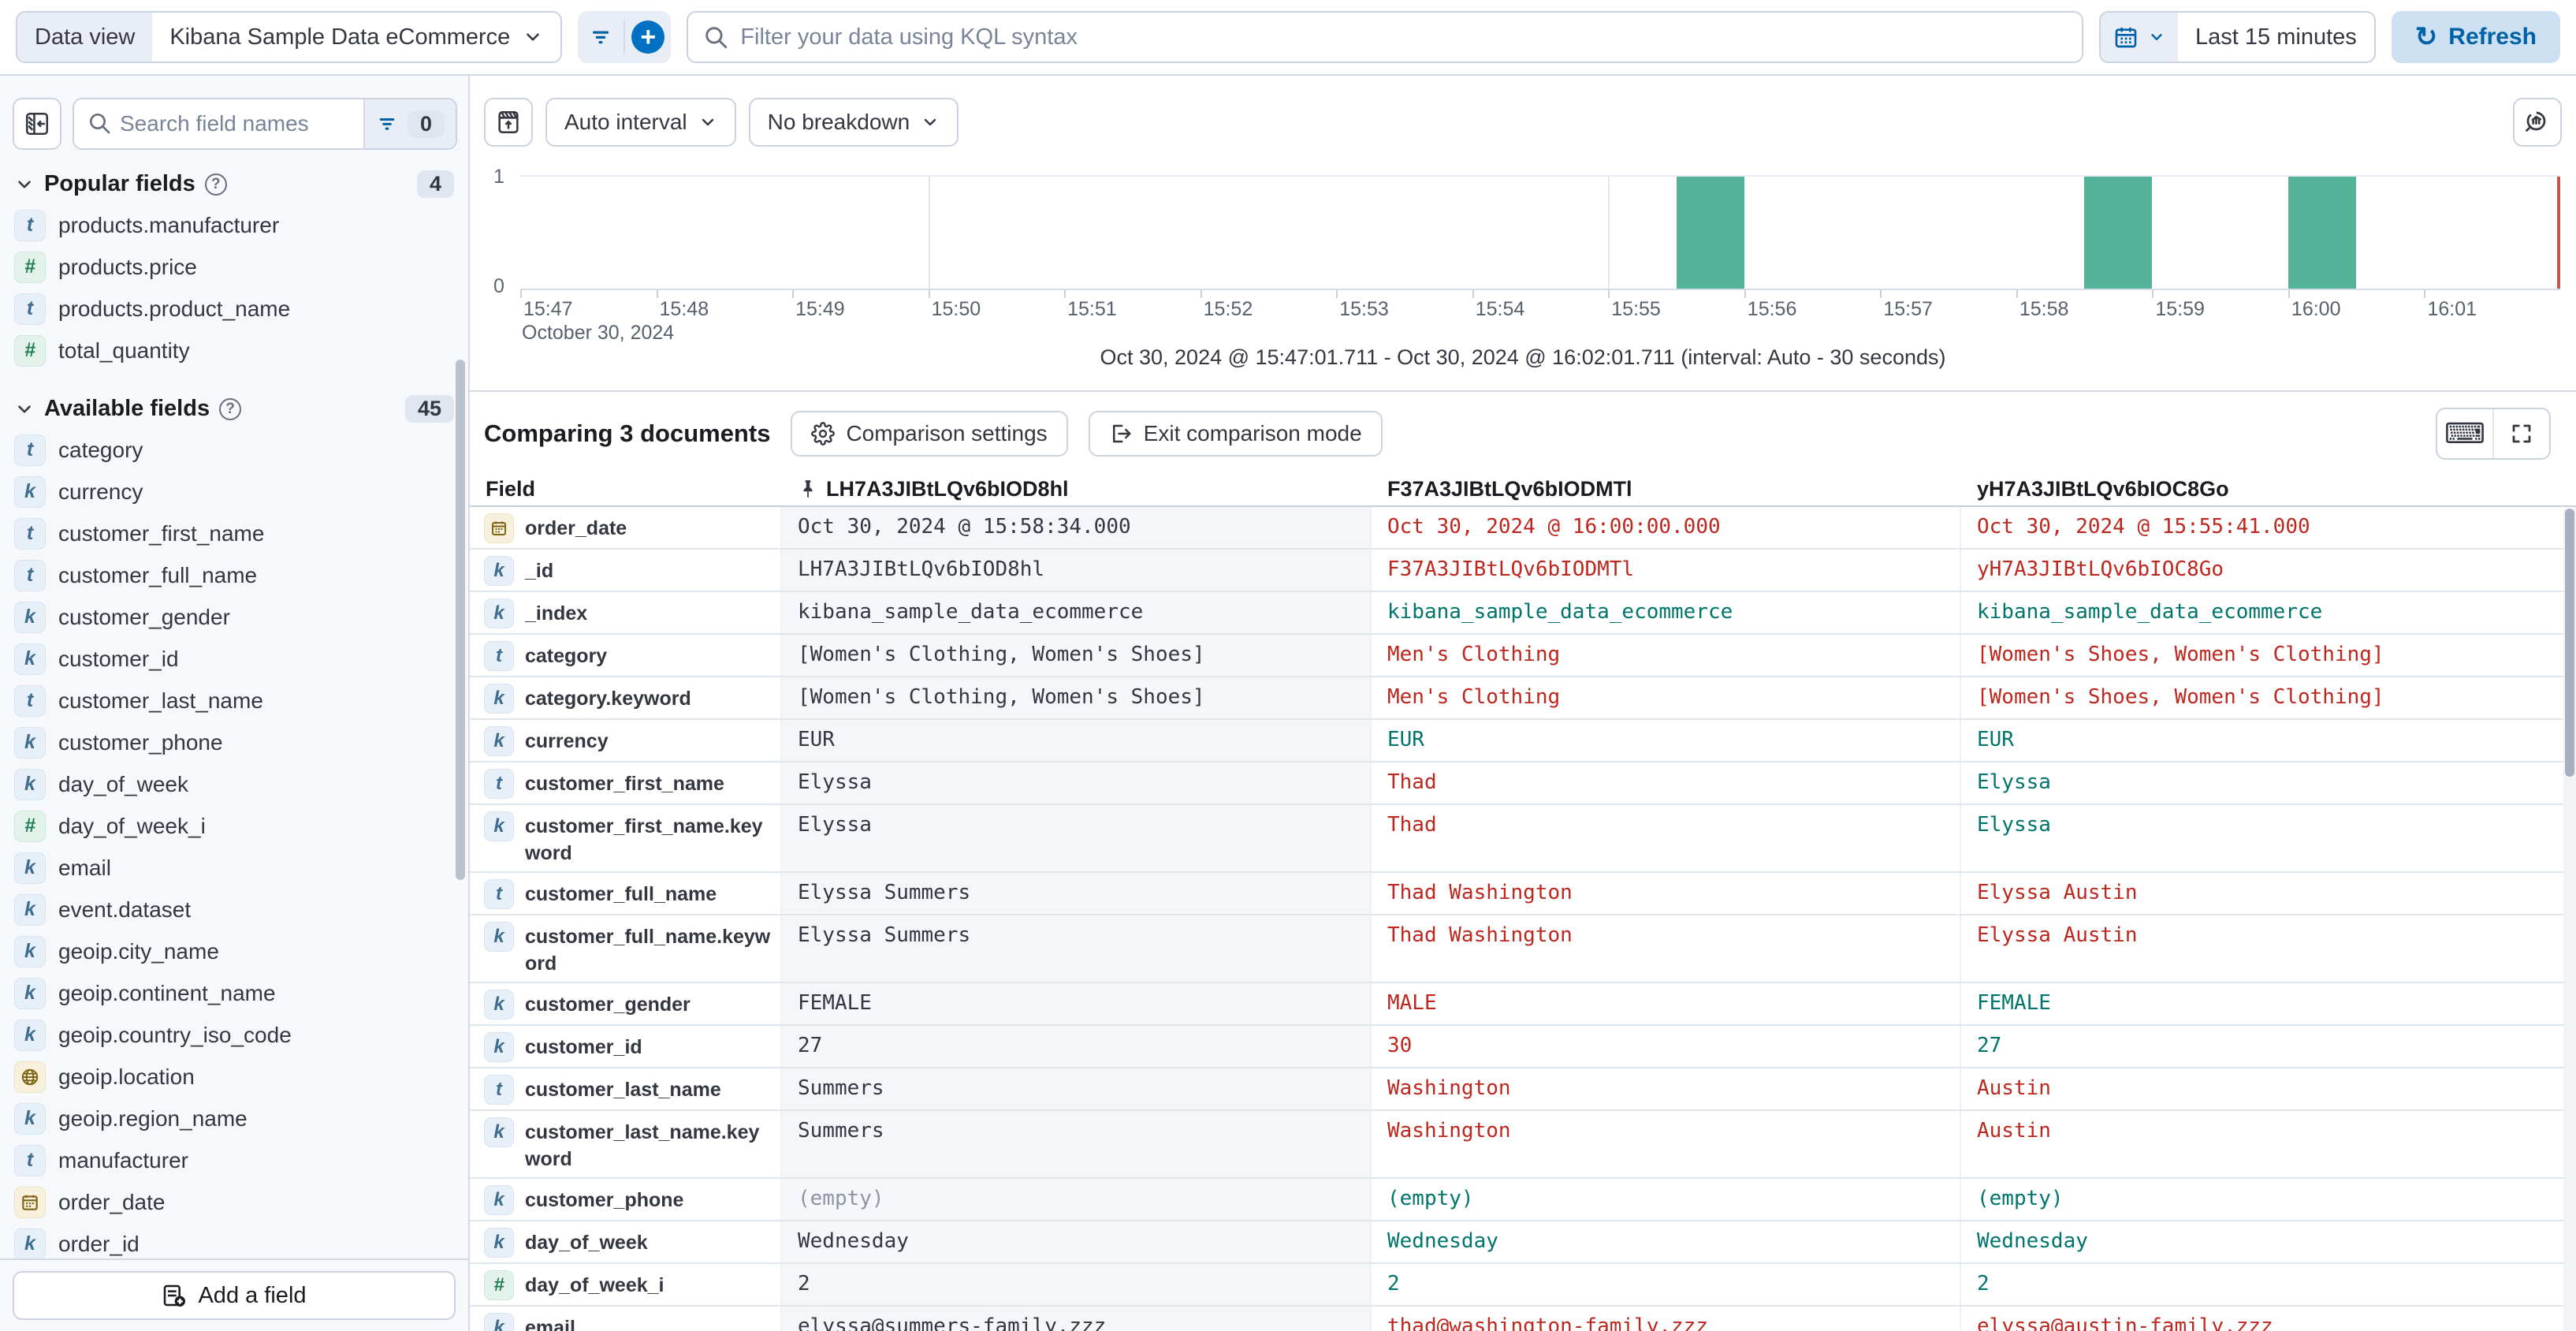  What do you see at coordinates (234, 492) in the screenshot?
I see `field-item-currency: k currency` at bounding box center [234, 492].